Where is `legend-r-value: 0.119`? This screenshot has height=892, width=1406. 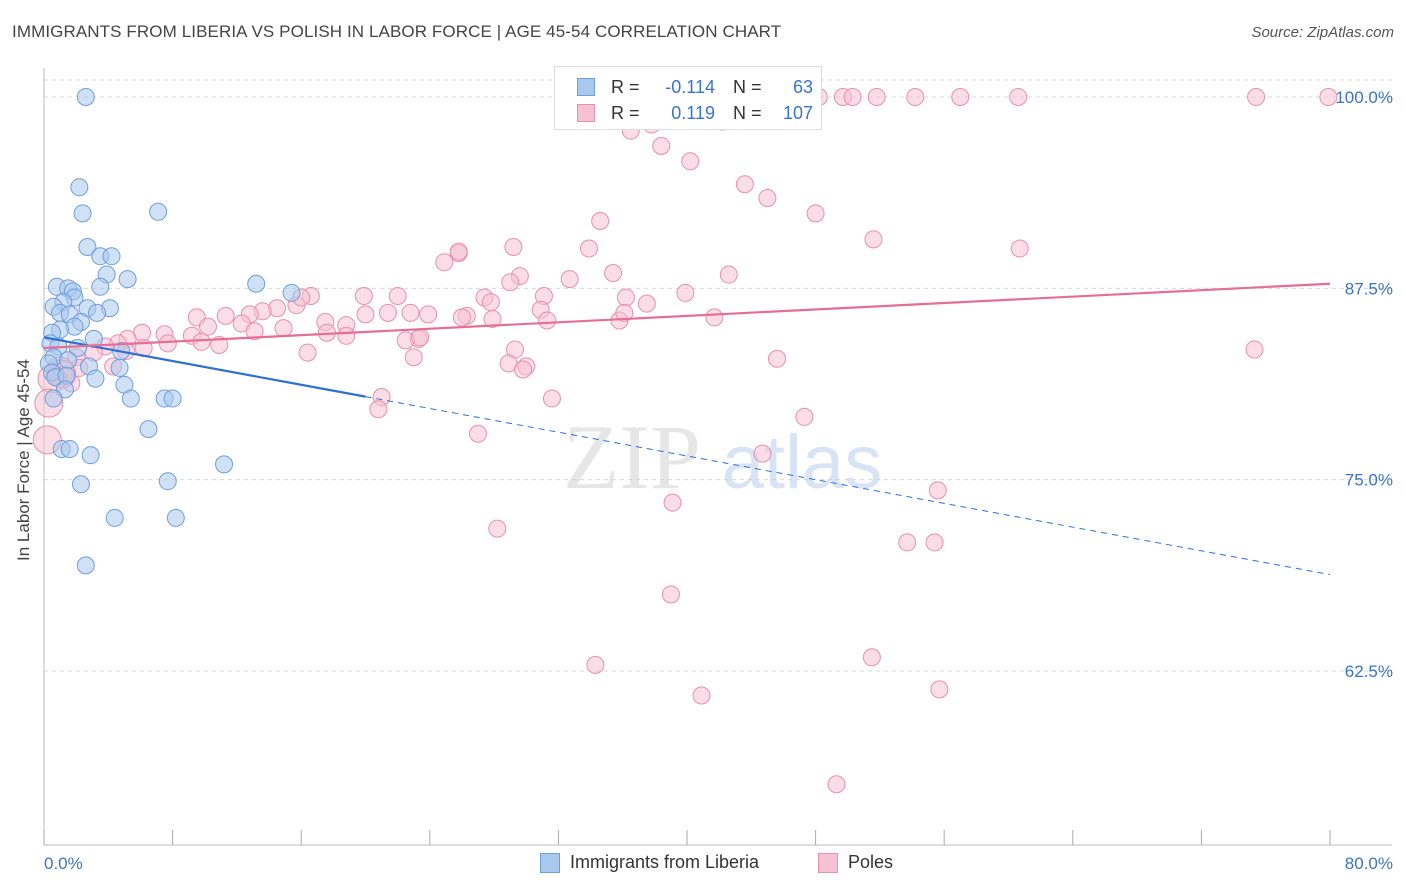 legend-r-value: 0.119 is located at coordinates (693, 112).